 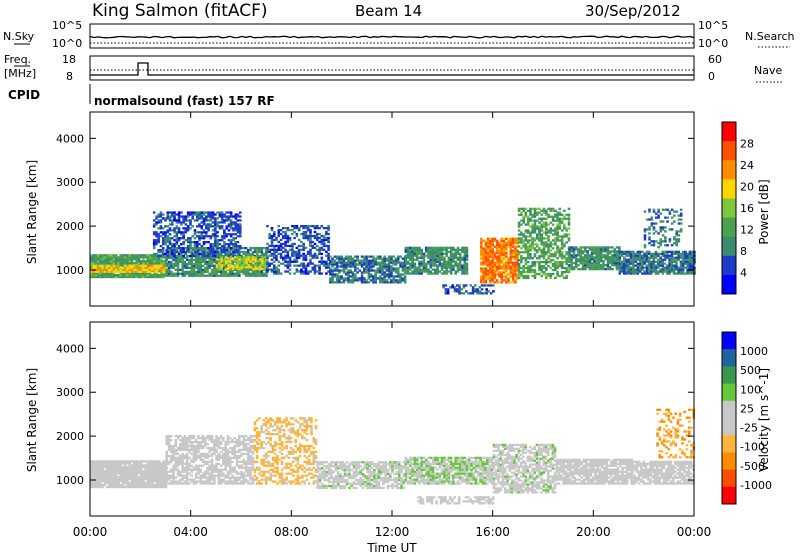 What do you see at coordinates (747, 165) in the screenshot?
I see `colorbar-tick-label: 24` at bounding box center [747, 165].